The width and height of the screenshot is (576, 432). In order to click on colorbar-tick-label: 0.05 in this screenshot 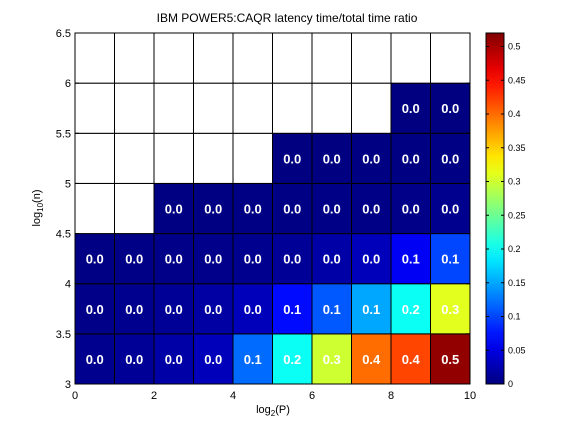, I will do `click(517, 350)`.